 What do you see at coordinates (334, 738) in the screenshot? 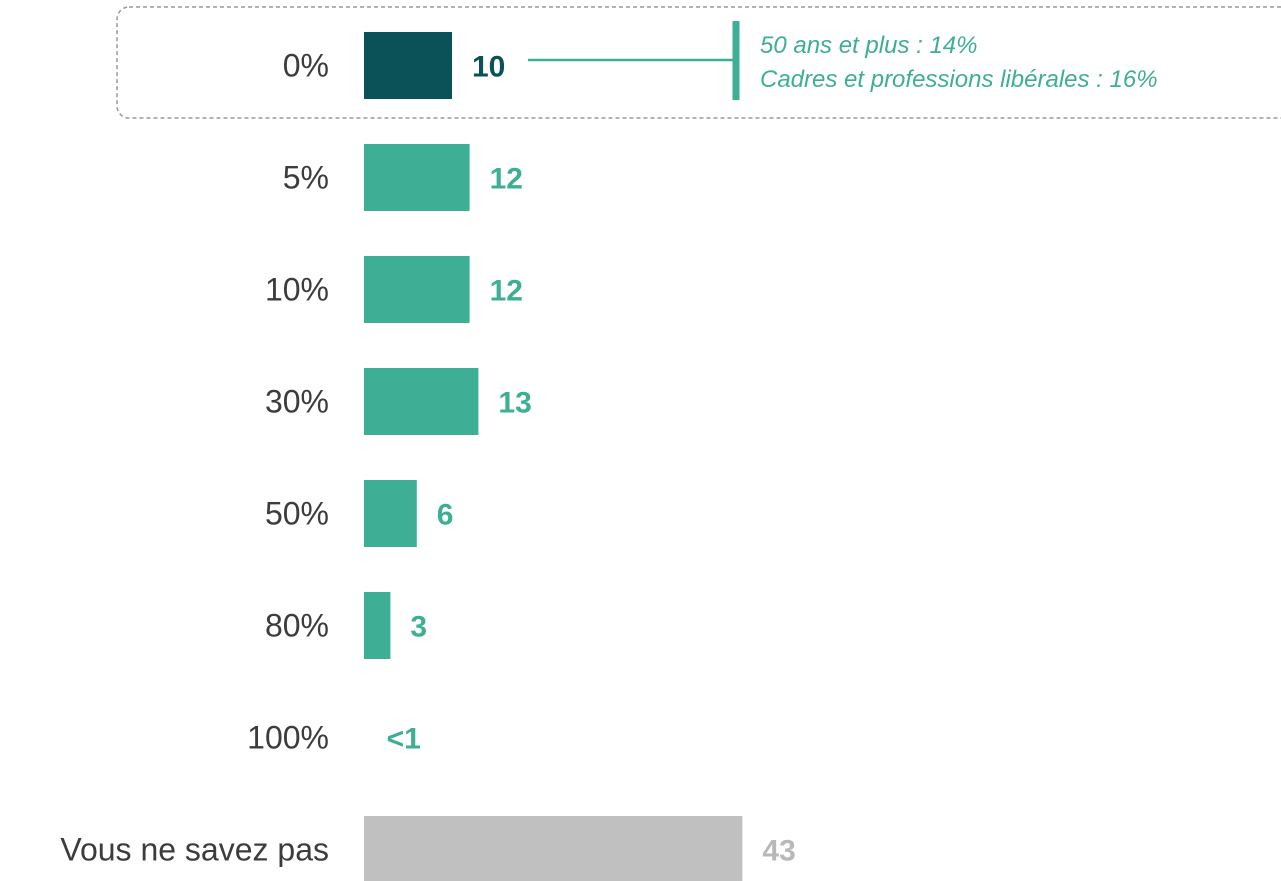
I see `bar-row: 100% <1` at bounding box center [334, 738].